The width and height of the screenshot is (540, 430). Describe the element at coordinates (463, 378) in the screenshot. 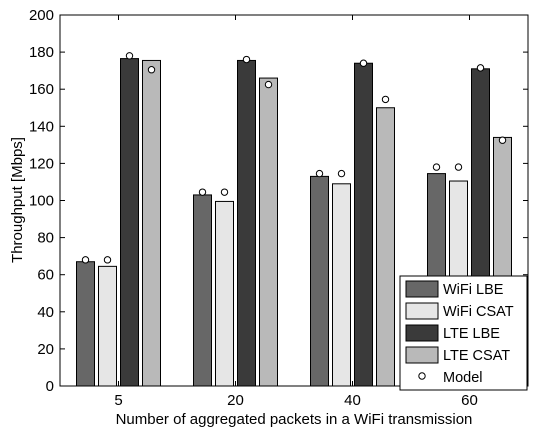

I see `legend-label-model: Model` at that location.